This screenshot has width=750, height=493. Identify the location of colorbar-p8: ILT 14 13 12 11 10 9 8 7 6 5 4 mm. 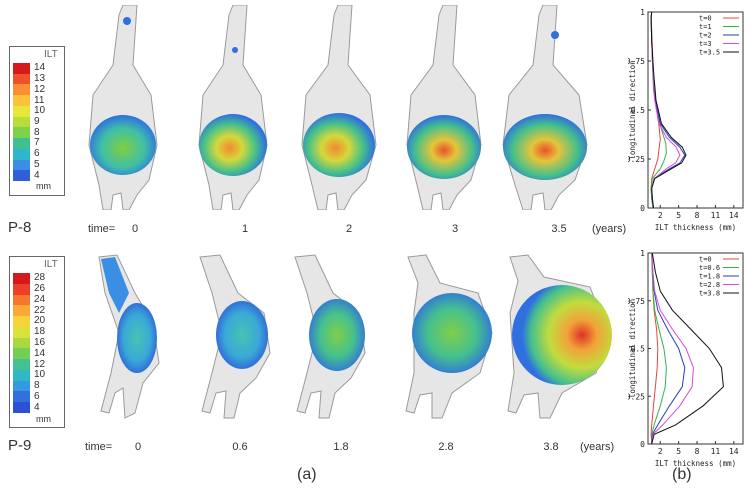
(37, 121).